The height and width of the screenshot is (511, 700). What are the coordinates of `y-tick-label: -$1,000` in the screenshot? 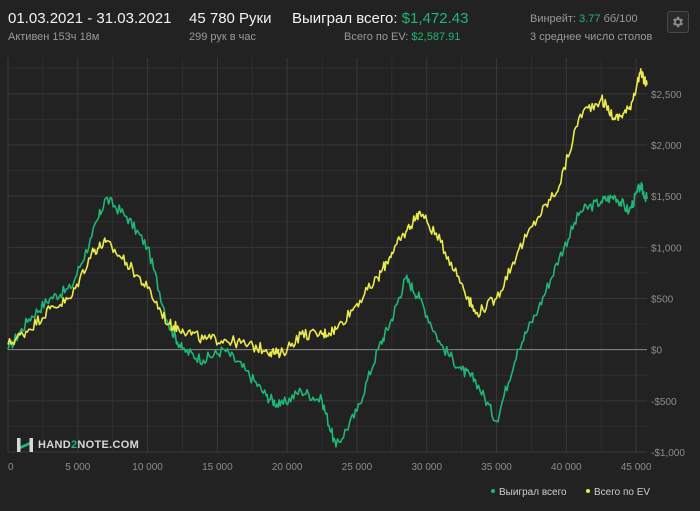 It's located at (668, 453).